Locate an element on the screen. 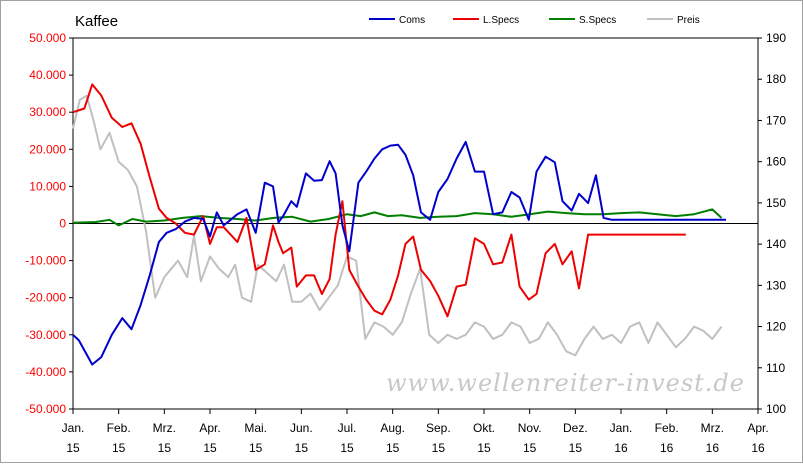  x-tick-month: Jun. is located at coordinates (301, 428).